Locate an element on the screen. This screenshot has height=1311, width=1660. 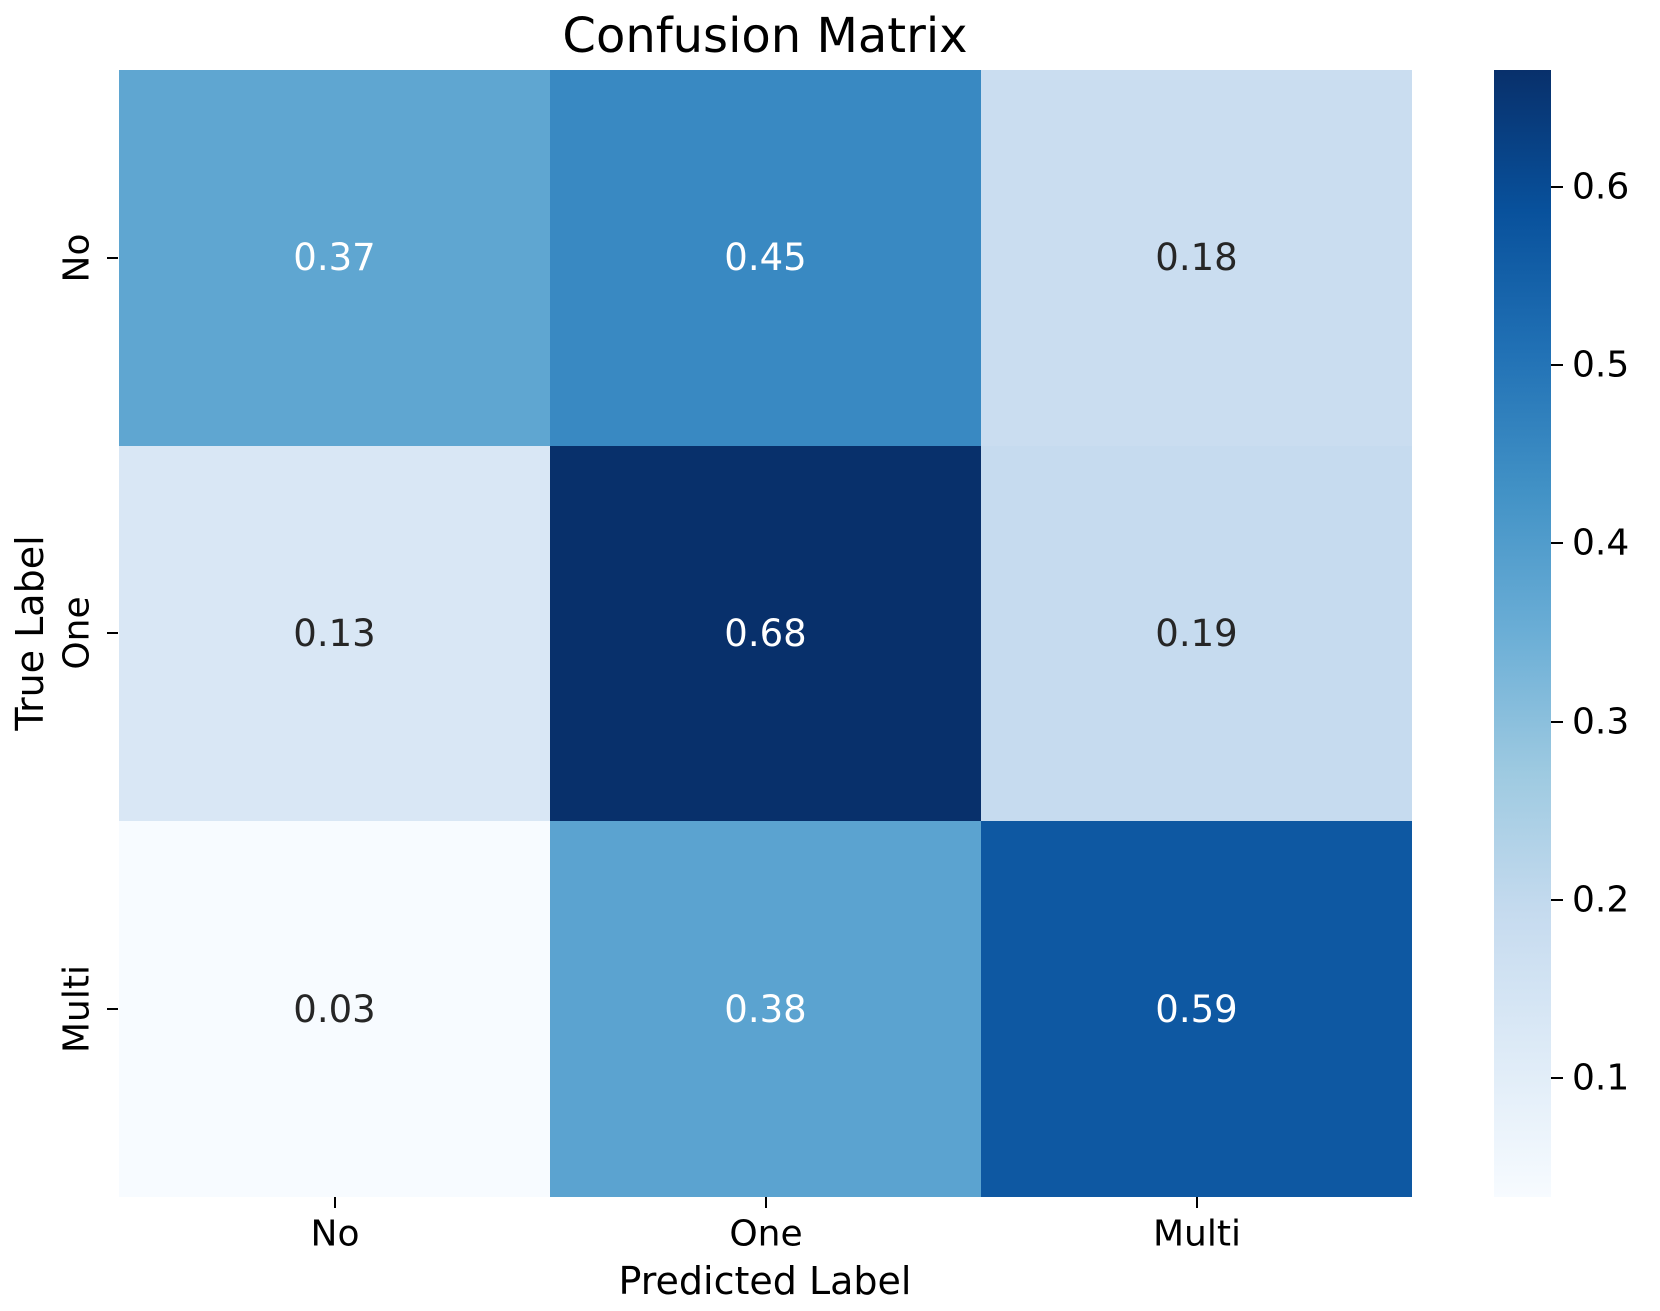
colorbar-gradient is located at coordinates (1522, 633).